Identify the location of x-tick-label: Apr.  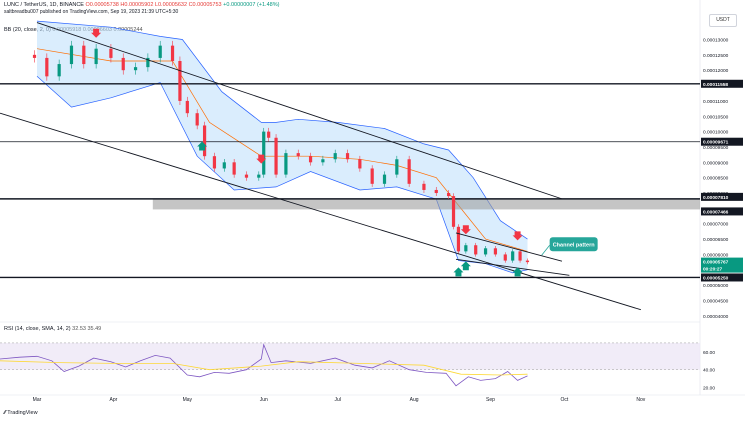
(113, 400).